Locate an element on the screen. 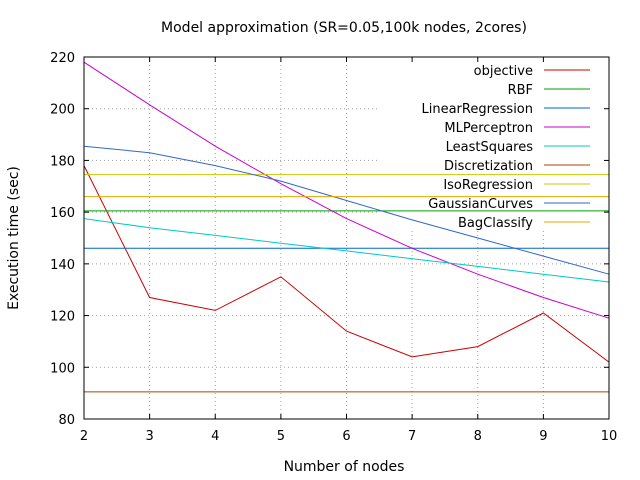  x-tick-label: 2 is located at coordinates (84, 436).